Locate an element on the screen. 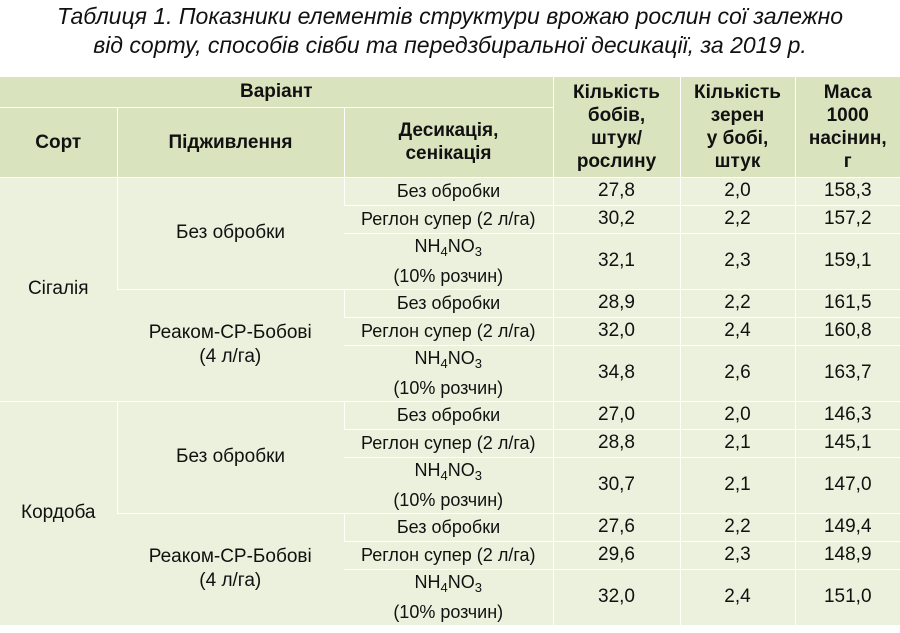  pods-value: 28,8 is located at coordinates (616, 442).